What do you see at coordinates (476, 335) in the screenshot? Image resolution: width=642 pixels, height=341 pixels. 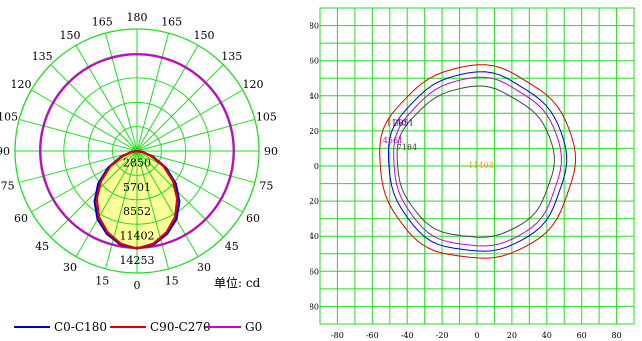 I see `grid-x-tick-label: 0` at bounding box center [476, 335].